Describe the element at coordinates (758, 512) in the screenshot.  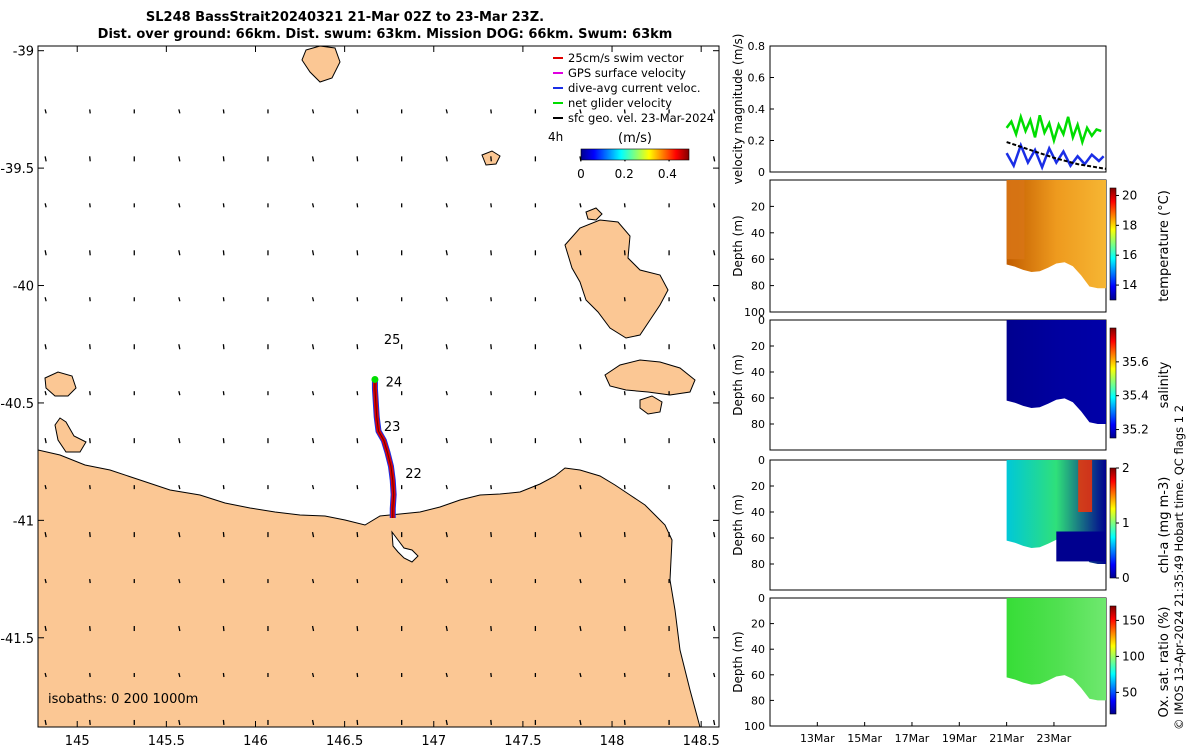
I see `section-y-tick-label: 40` at that location.